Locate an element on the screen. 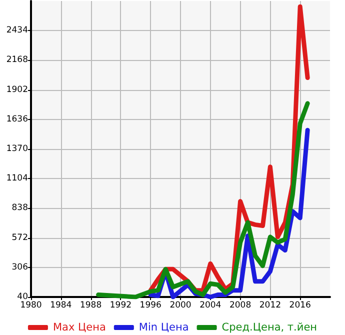  y-tick-label: 2168 is located at coordinates (17, 60).